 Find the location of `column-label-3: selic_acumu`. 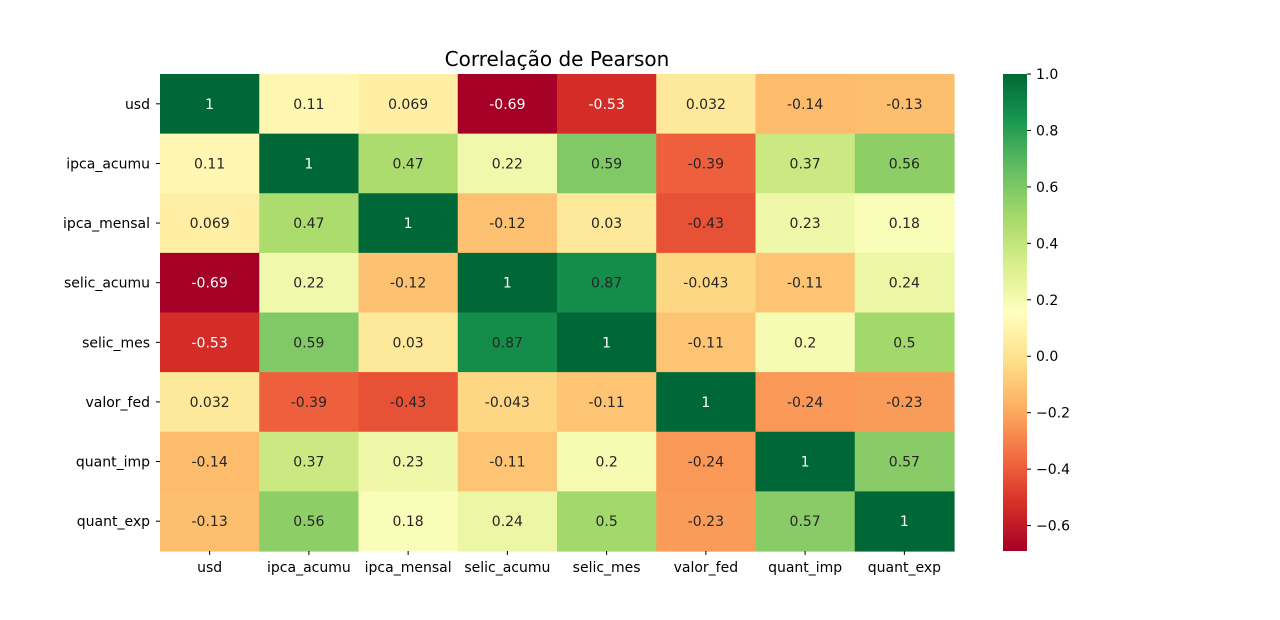

column-label-3: selic_acumu is located at coordinates (507, 568).